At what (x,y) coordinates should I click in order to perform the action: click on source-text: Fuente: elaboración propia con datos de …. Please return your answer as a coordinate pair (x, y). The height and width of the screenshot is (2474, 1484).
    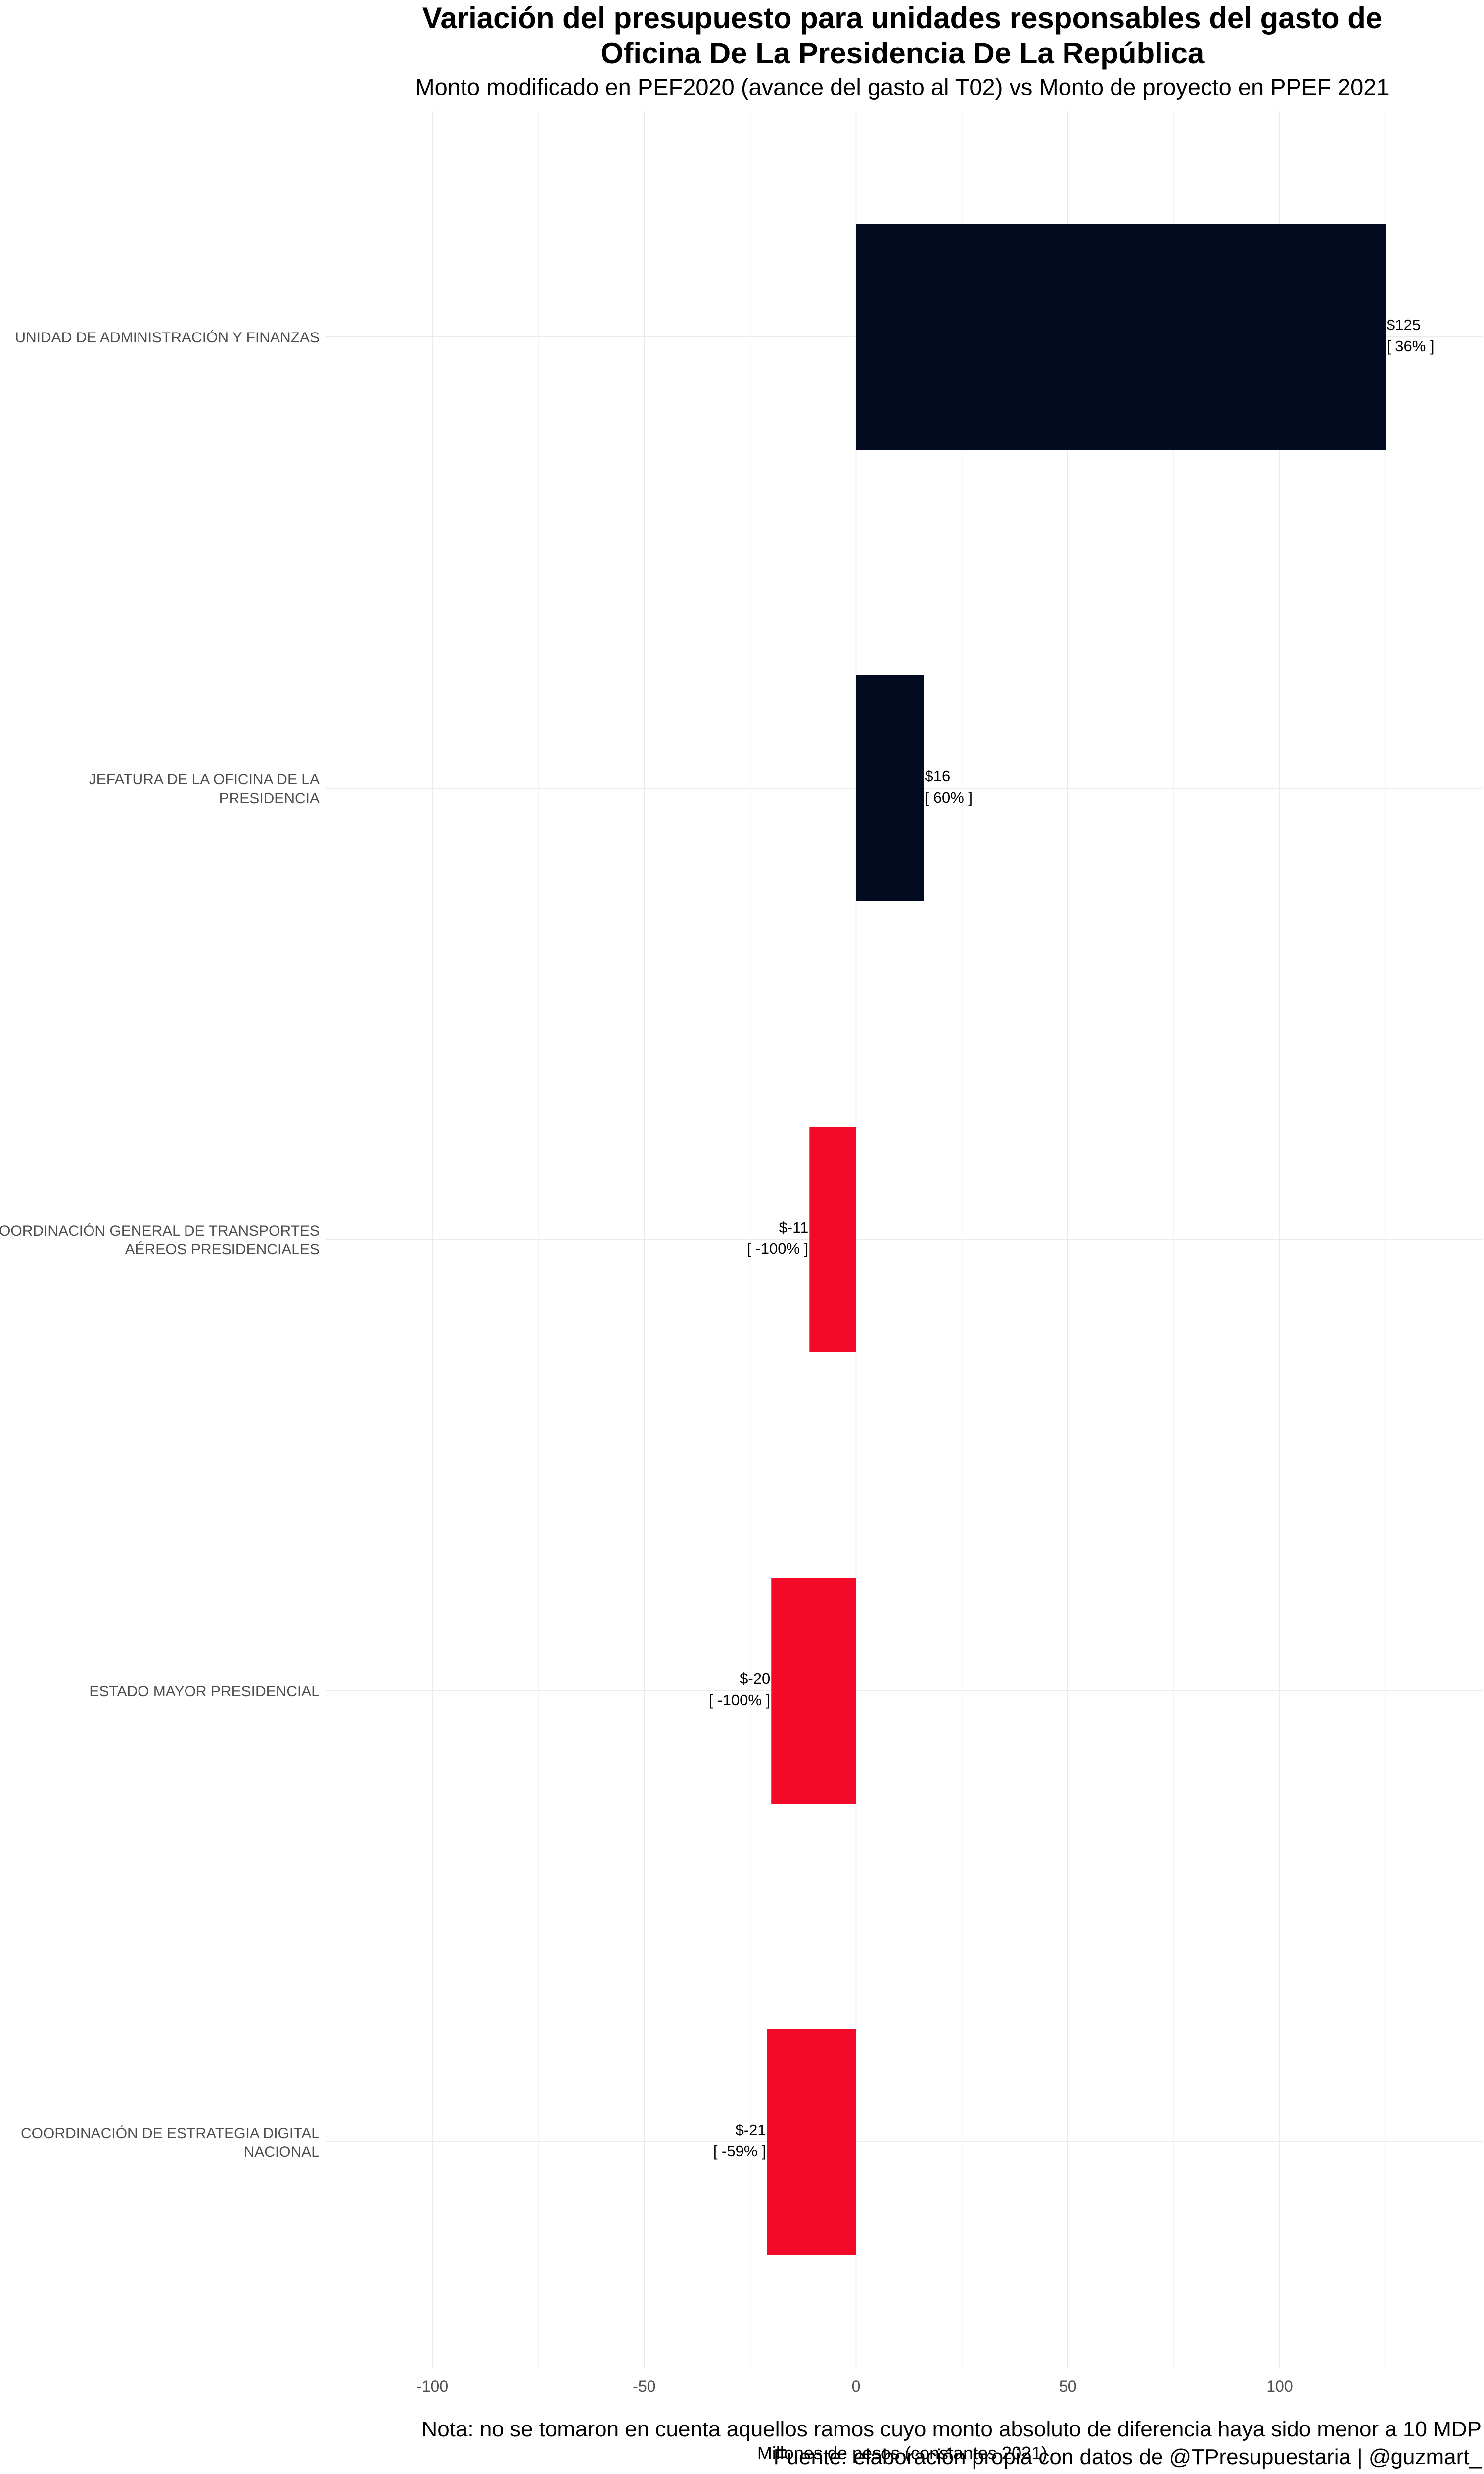
    Looking at the image, I should click on (1128, 2457).